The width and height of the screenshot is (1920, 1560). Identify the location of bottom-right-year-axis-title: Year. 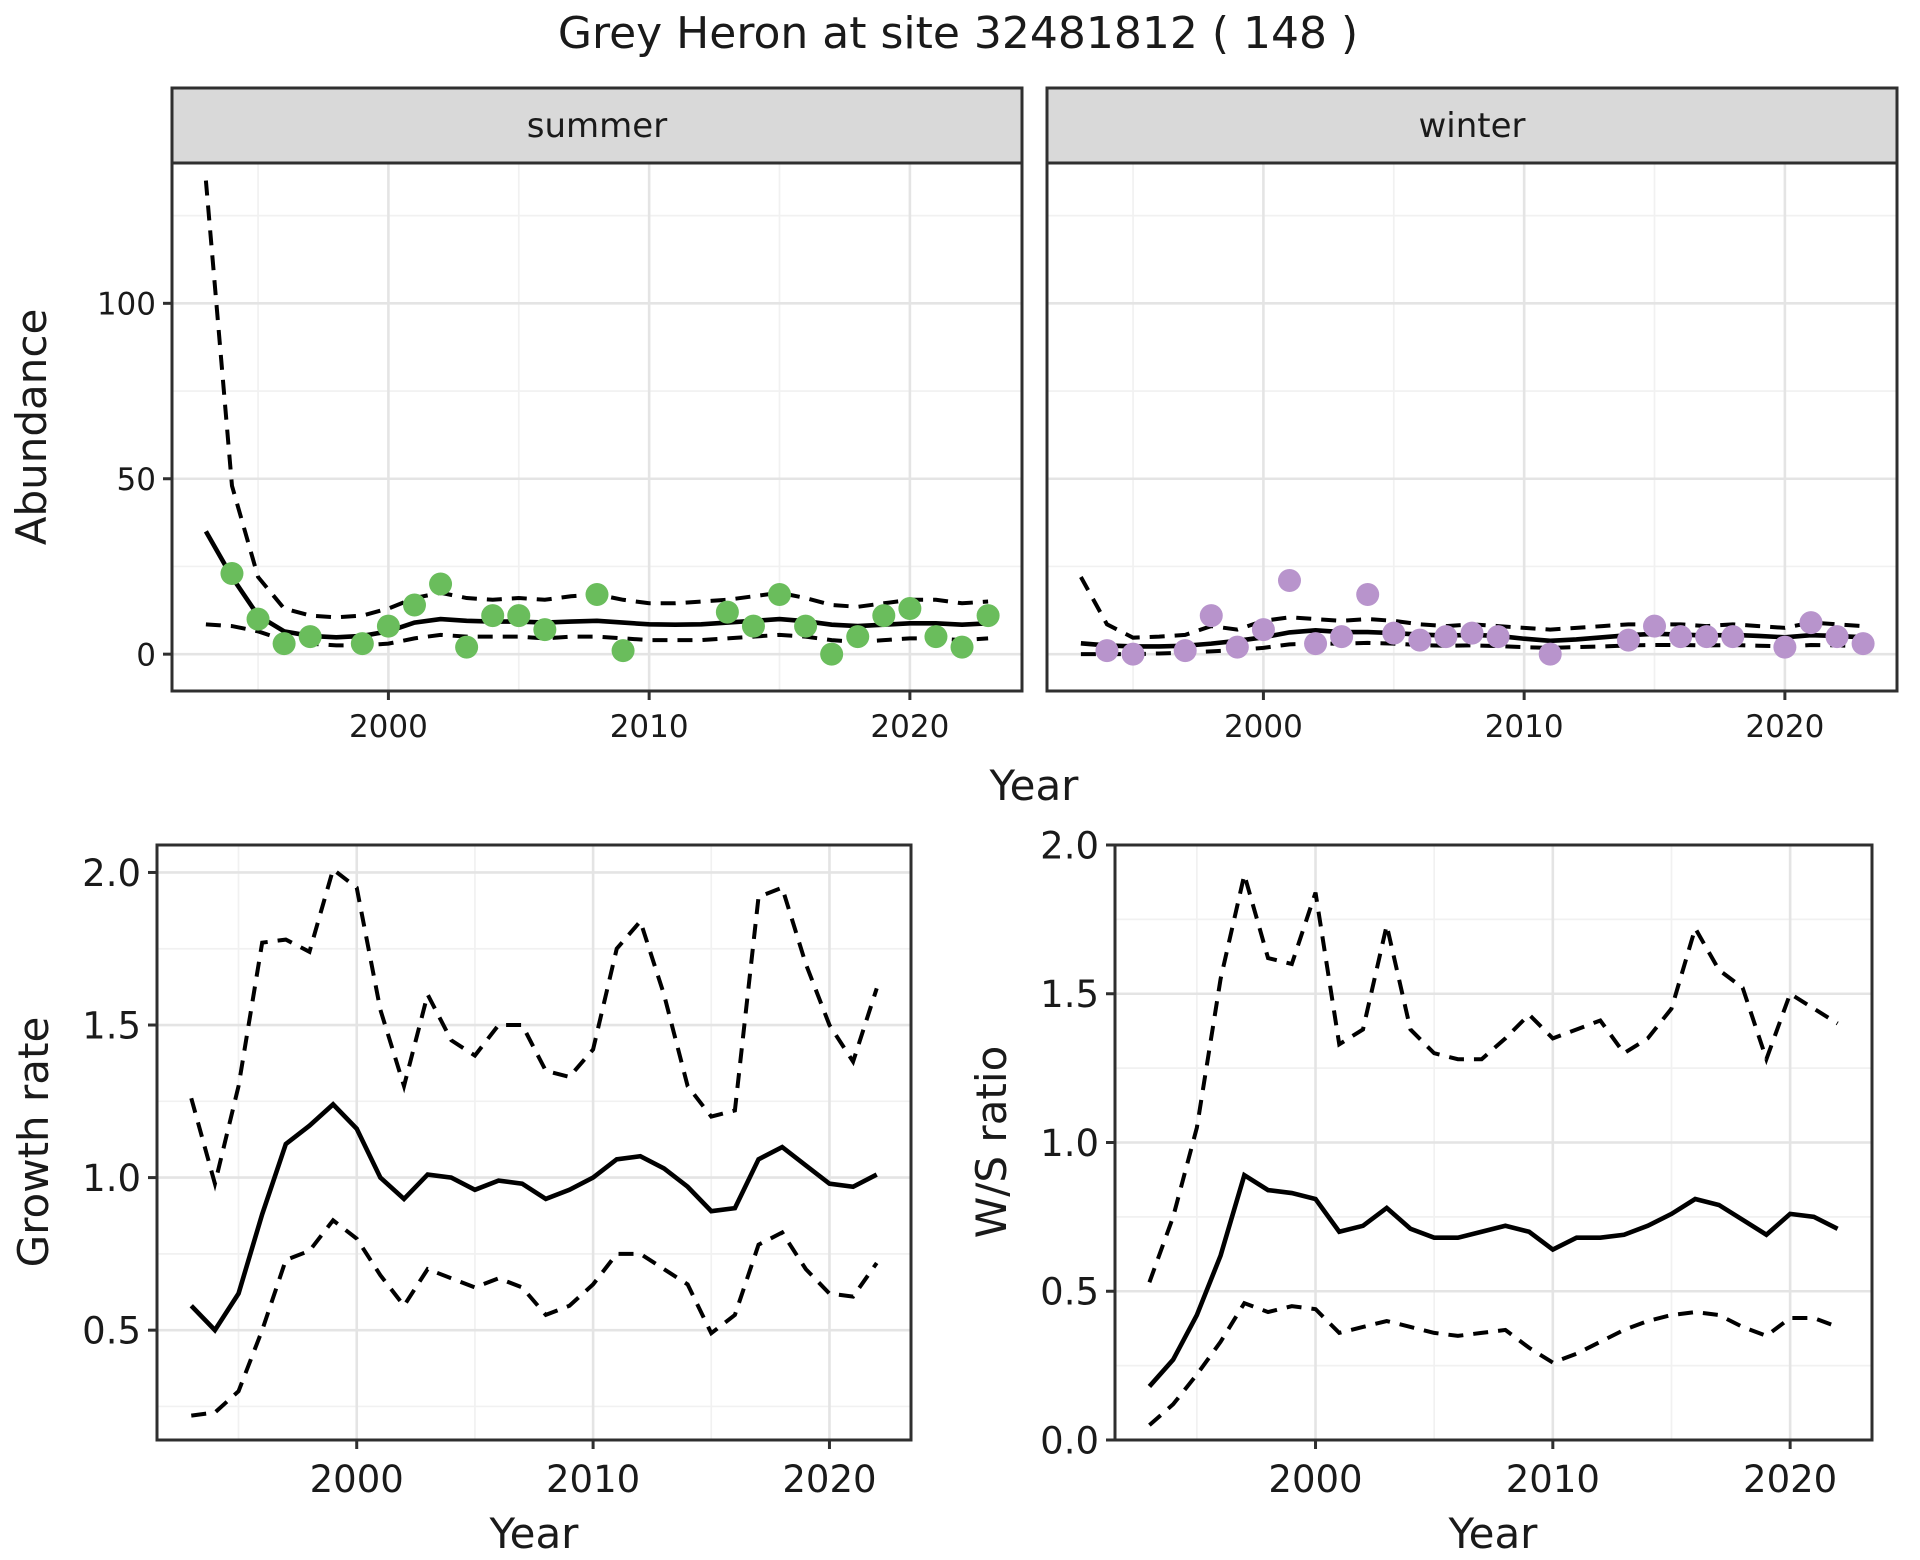
(1493, 1533).